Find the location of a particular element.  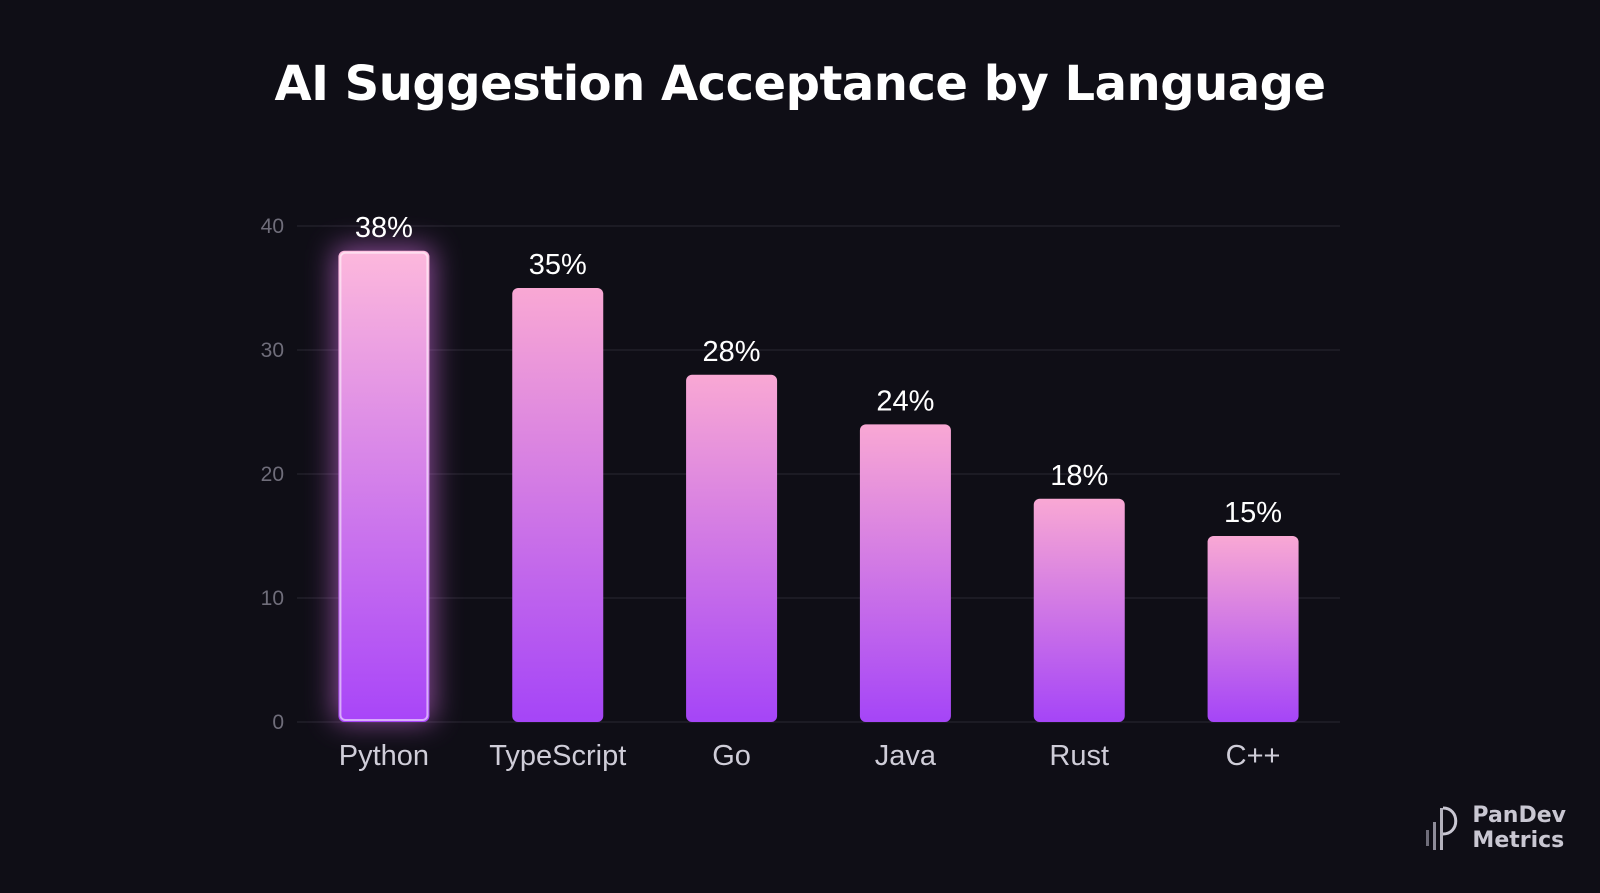

value-label: 35% is located at coordinates (558, 265).